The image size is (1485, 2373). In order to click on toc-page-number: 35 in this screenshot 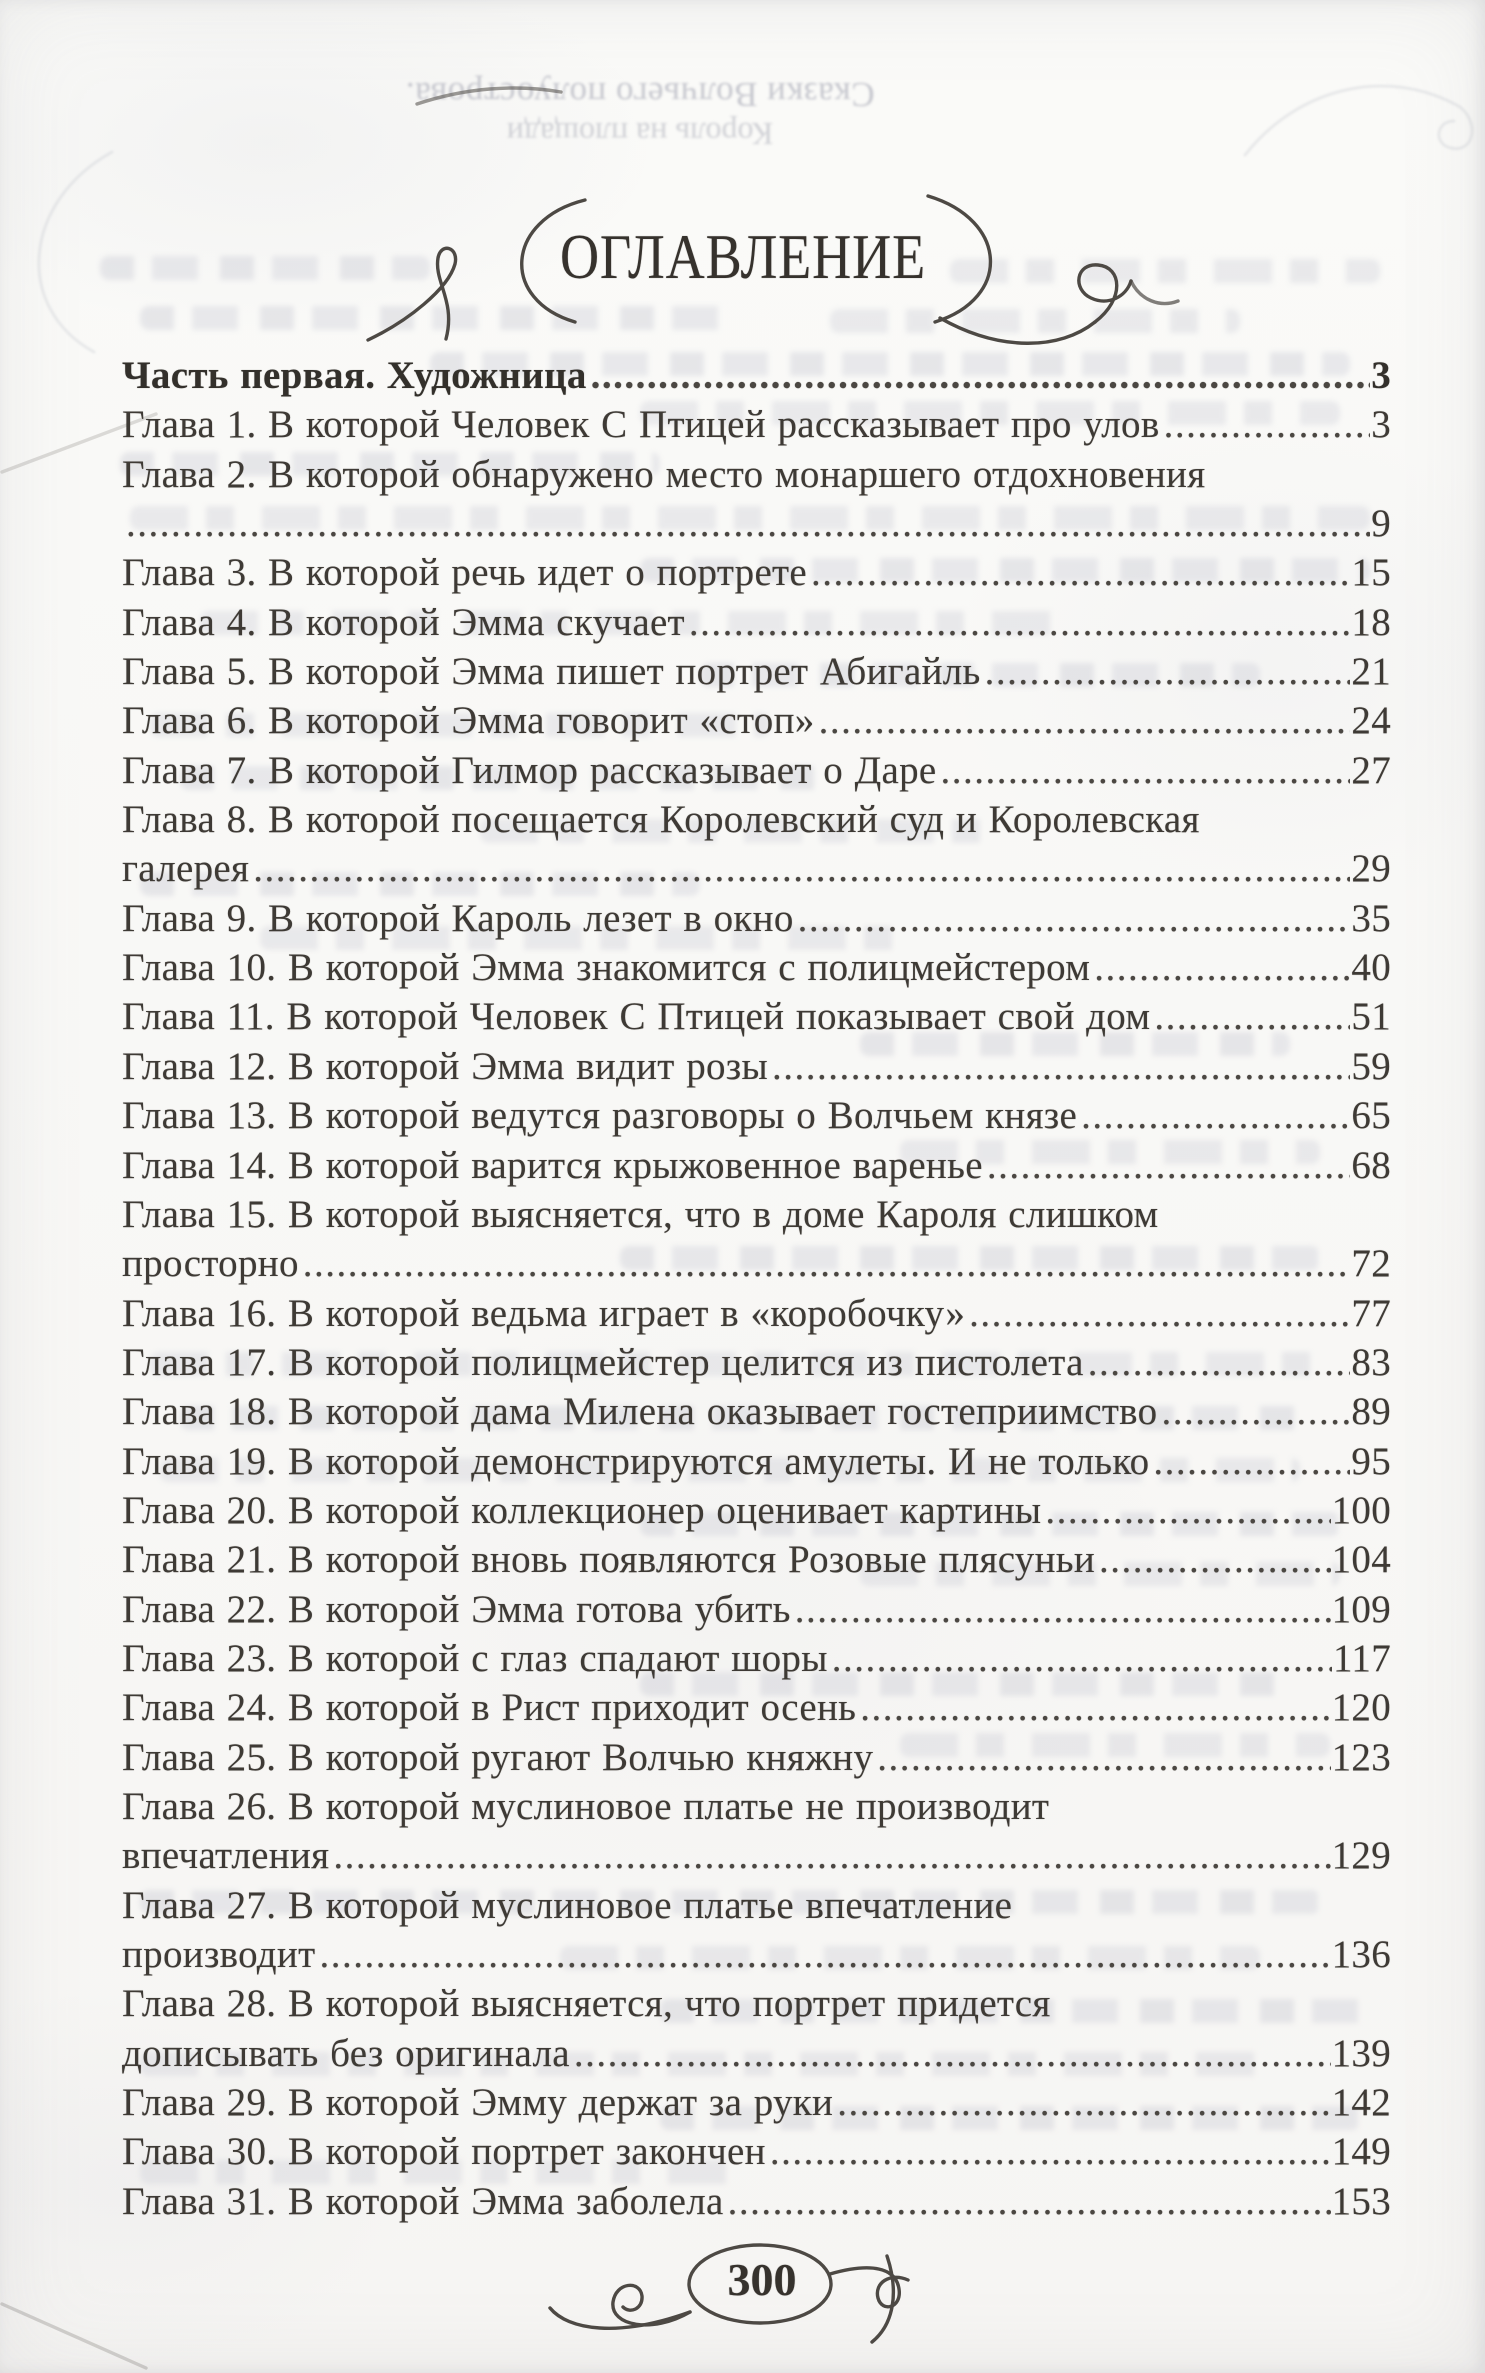, I will do `click(1371, 918)`.